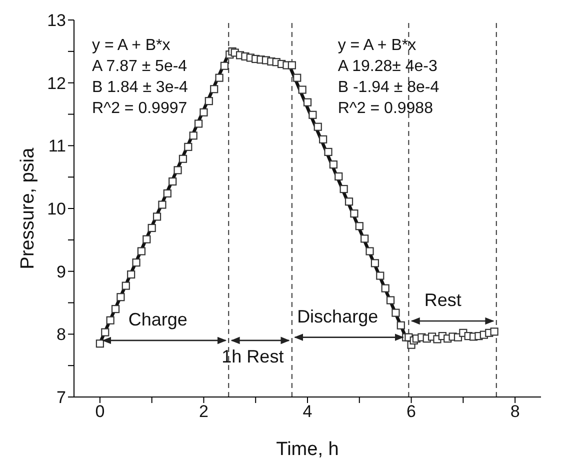 This screenshot has height=473, width=563. Describe the element at coordinates (158, 319) in the screenshot. I see `annotation: Charge` at that location.